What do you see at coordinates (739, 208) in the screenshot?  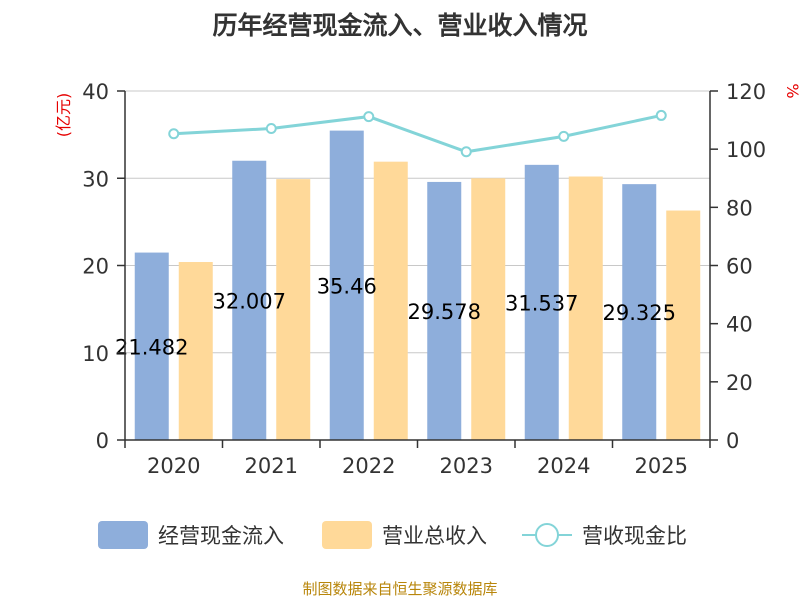 I see `y-right-tick-label: 80` at bounding box center [739, 208].